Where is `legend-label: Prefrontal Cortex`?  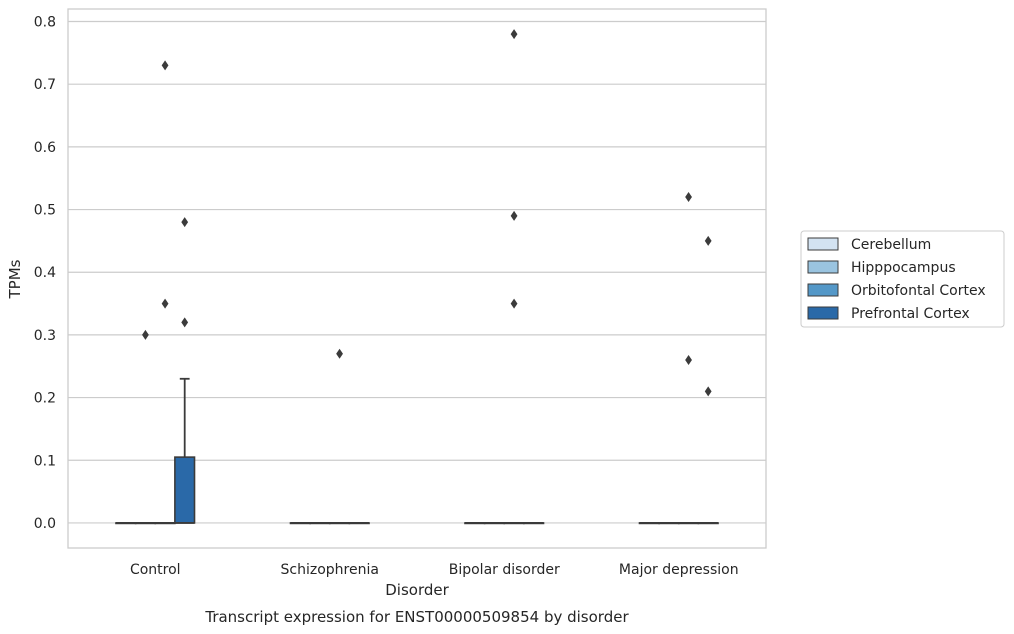
legend-label: Prefrontal Cortex is located at coordinates (910, 314).